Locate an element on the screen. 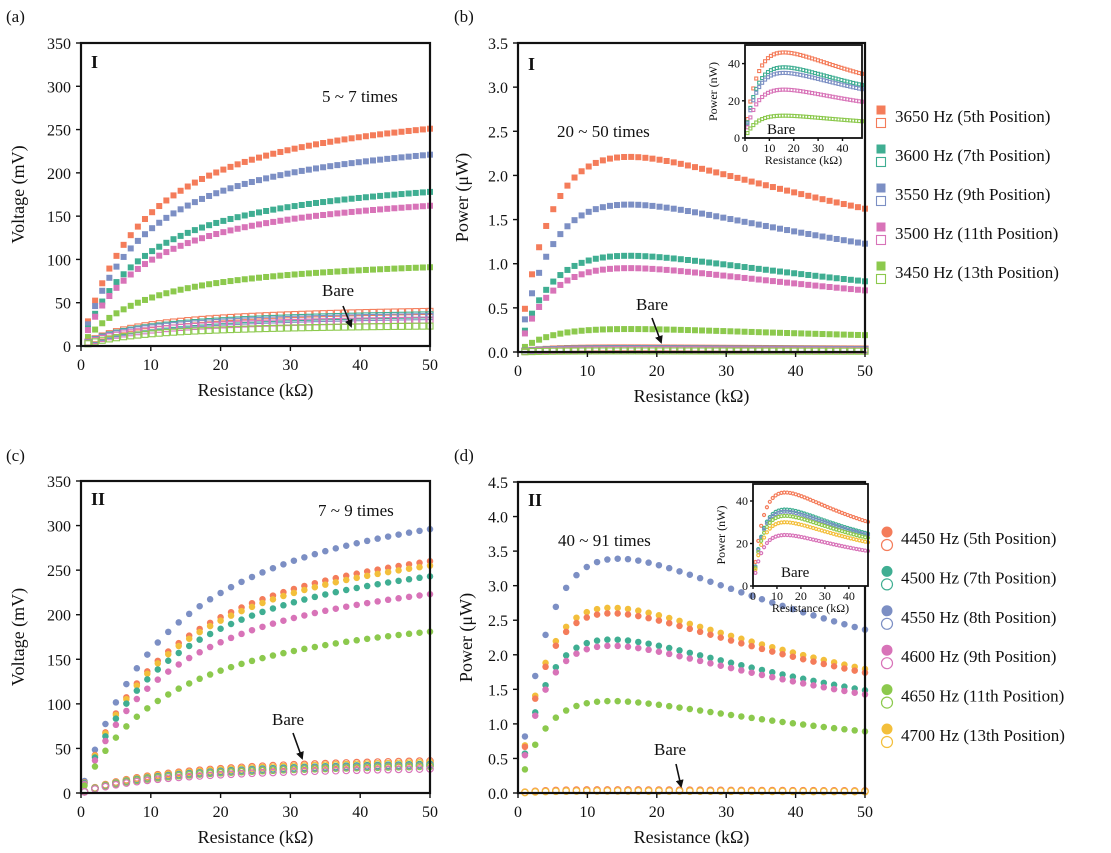 This screenshot has width=1111, height=853. legend-item: 4650 Hz (11th Position) is located at coordinates (972, 696).